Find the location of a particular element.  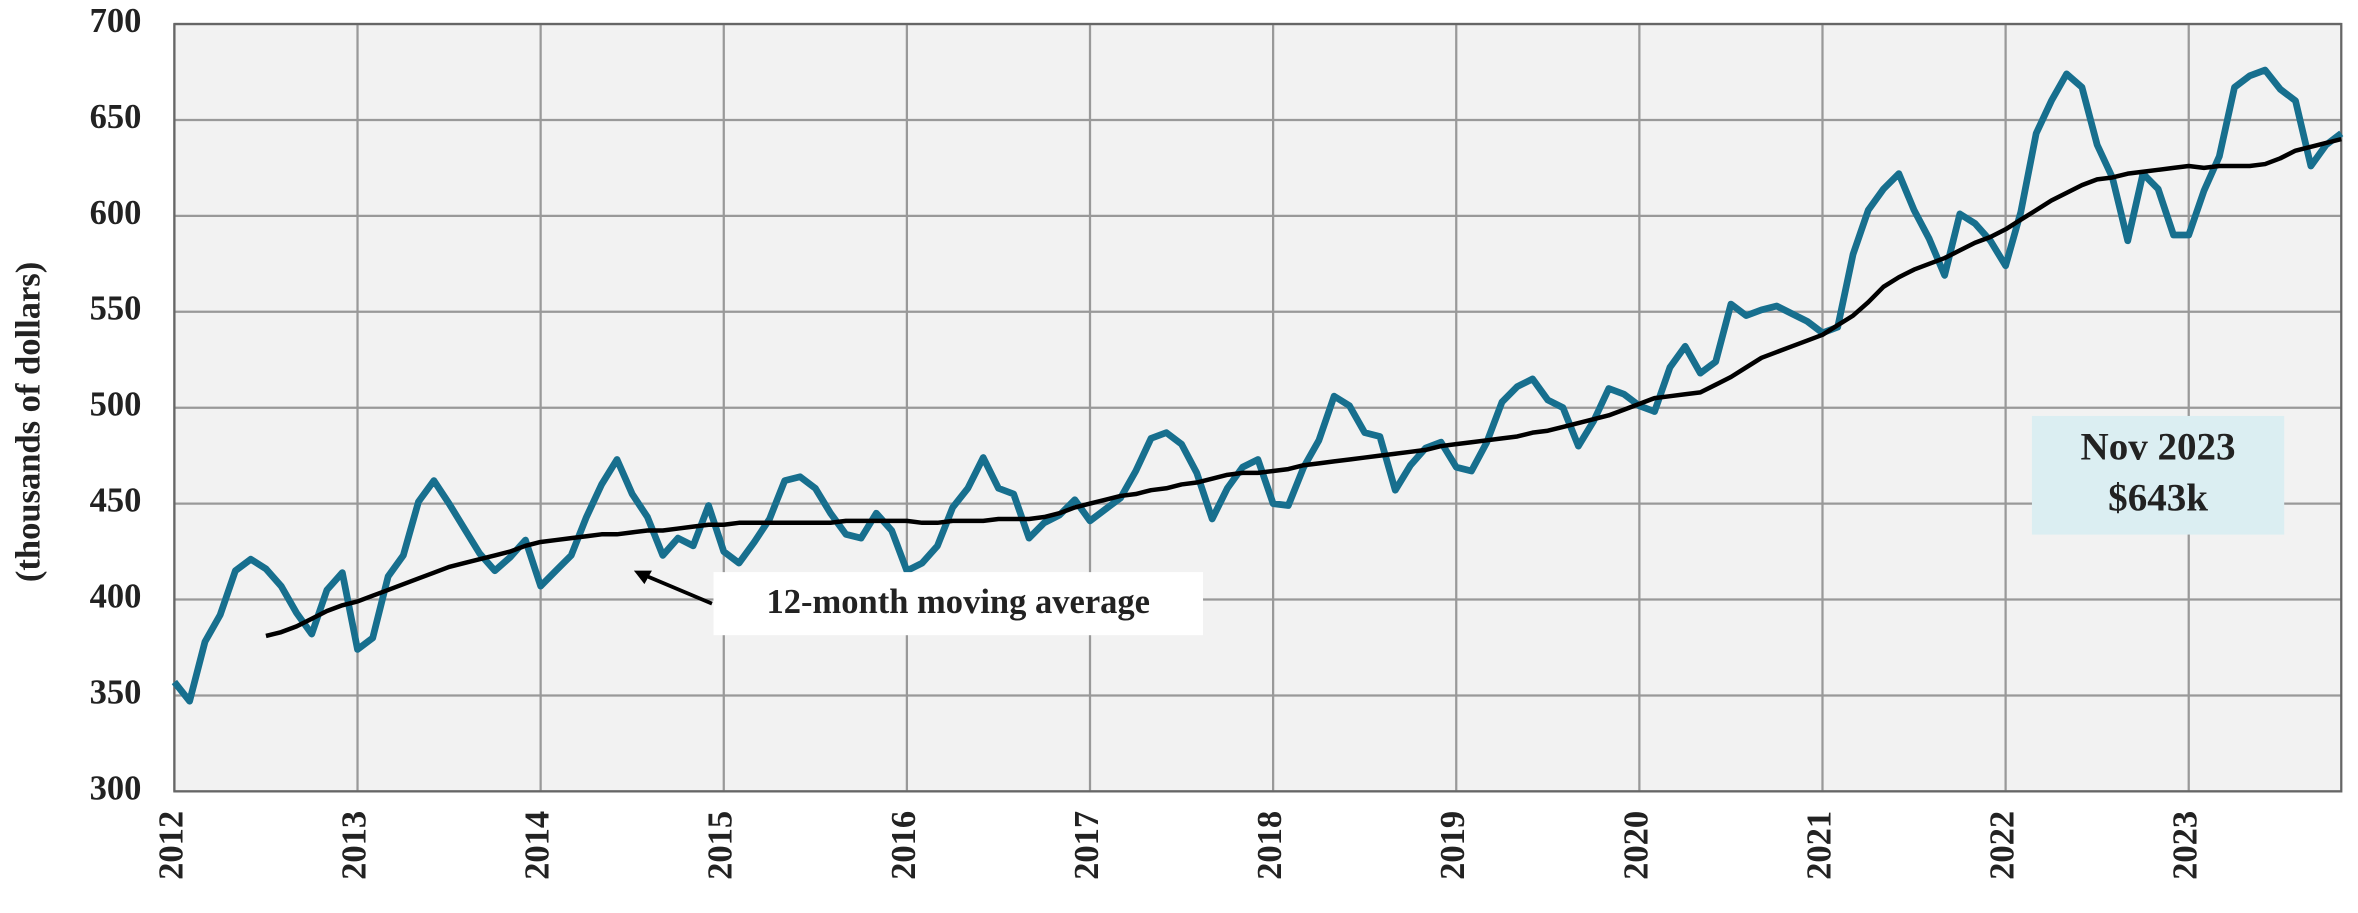

y-tick-label: 600 is located at coordinates (116, 213).